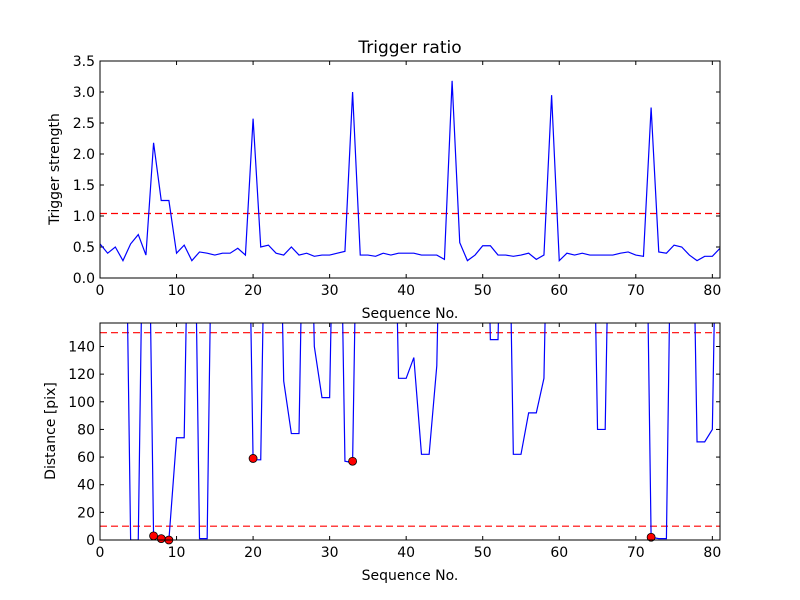 The height and width of the screenshot is (600, 800). What do you see at coordinates (84, 155) in the screenshot?
I see `y-tick-label: 2.0` at bounding box center [84, 155].